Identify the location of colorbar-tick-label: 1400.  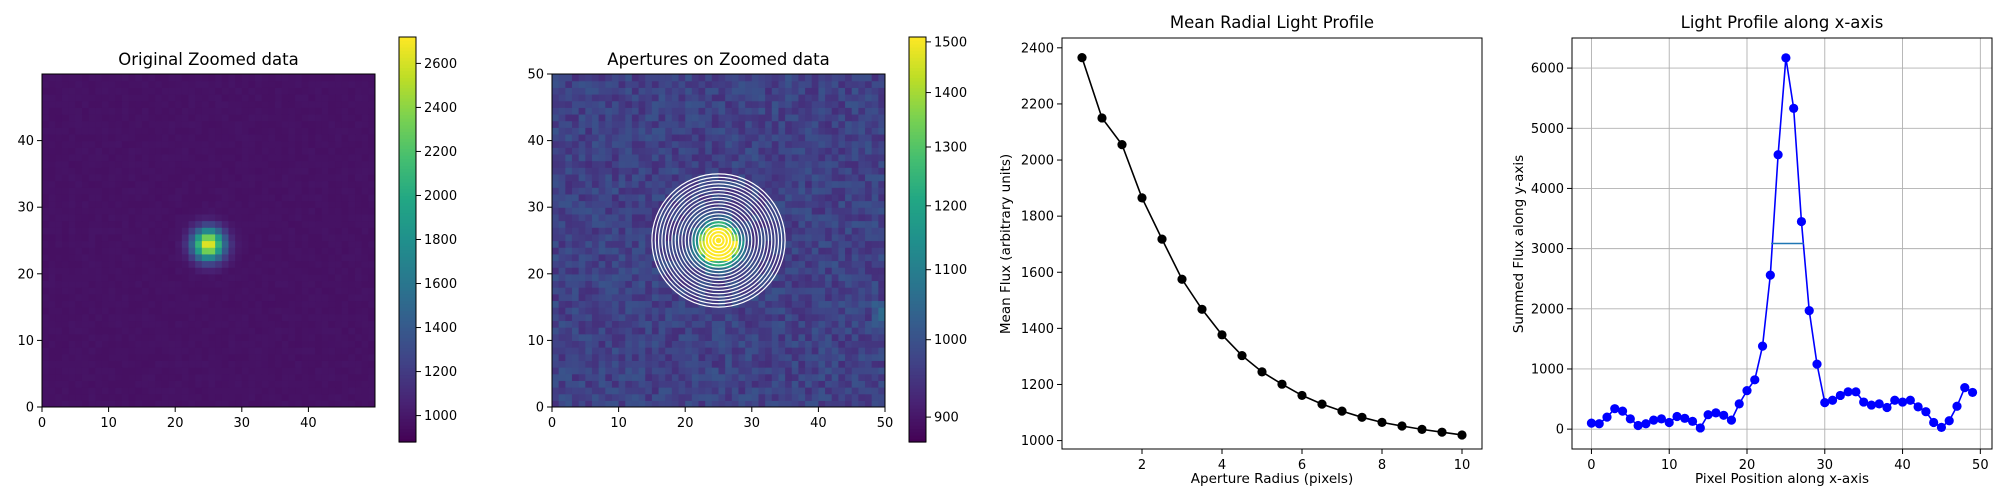
(440, 328).